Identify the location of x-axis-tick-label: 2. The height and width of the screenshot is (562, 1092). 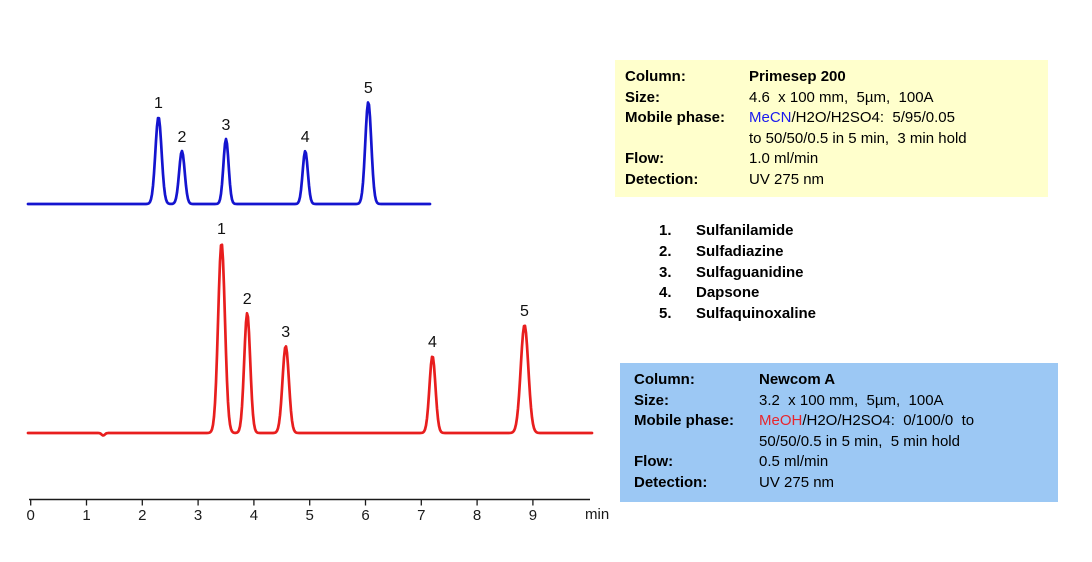
(142, 515).